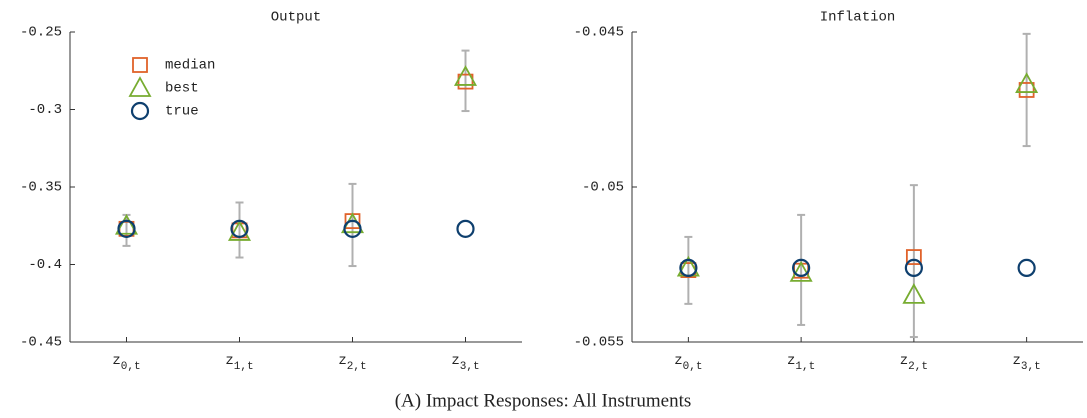 Image resolution: width=1087 pixels, height=418 pixels. I want to click on y-tick-label: -0.05, so click(603, 188).